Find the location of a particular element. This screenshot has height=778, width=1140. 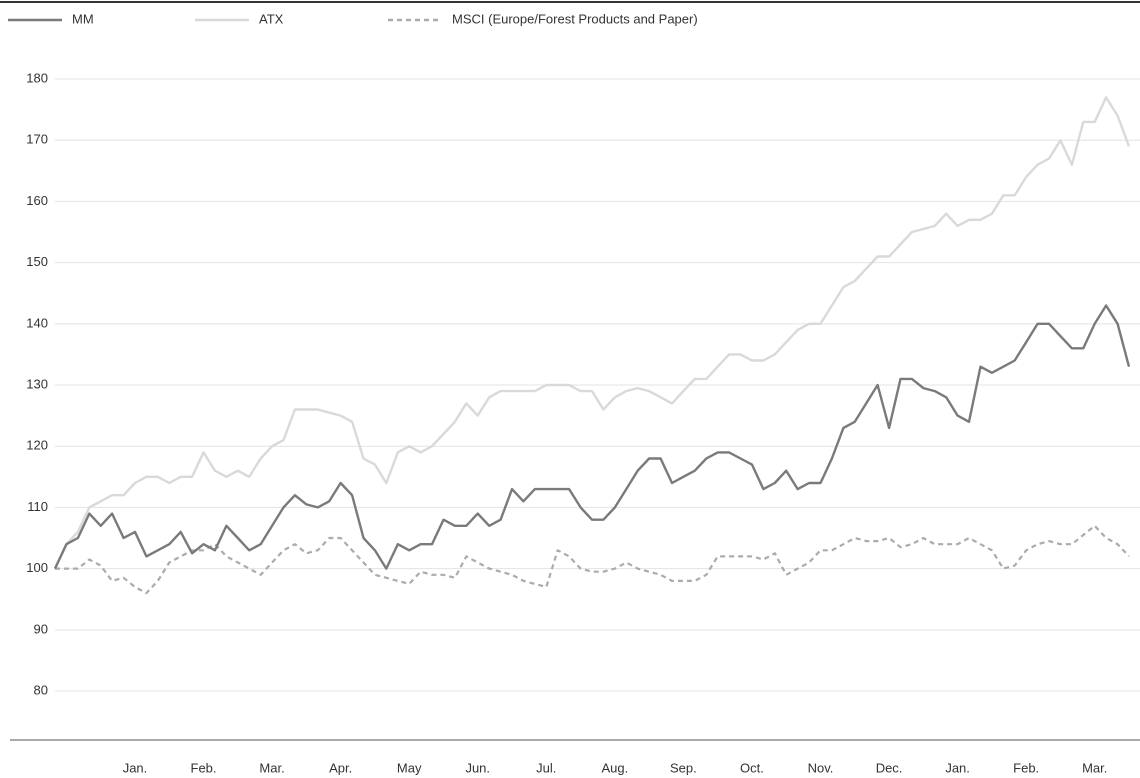

y-tick-label: 90 is located at coordinates (41, 628).